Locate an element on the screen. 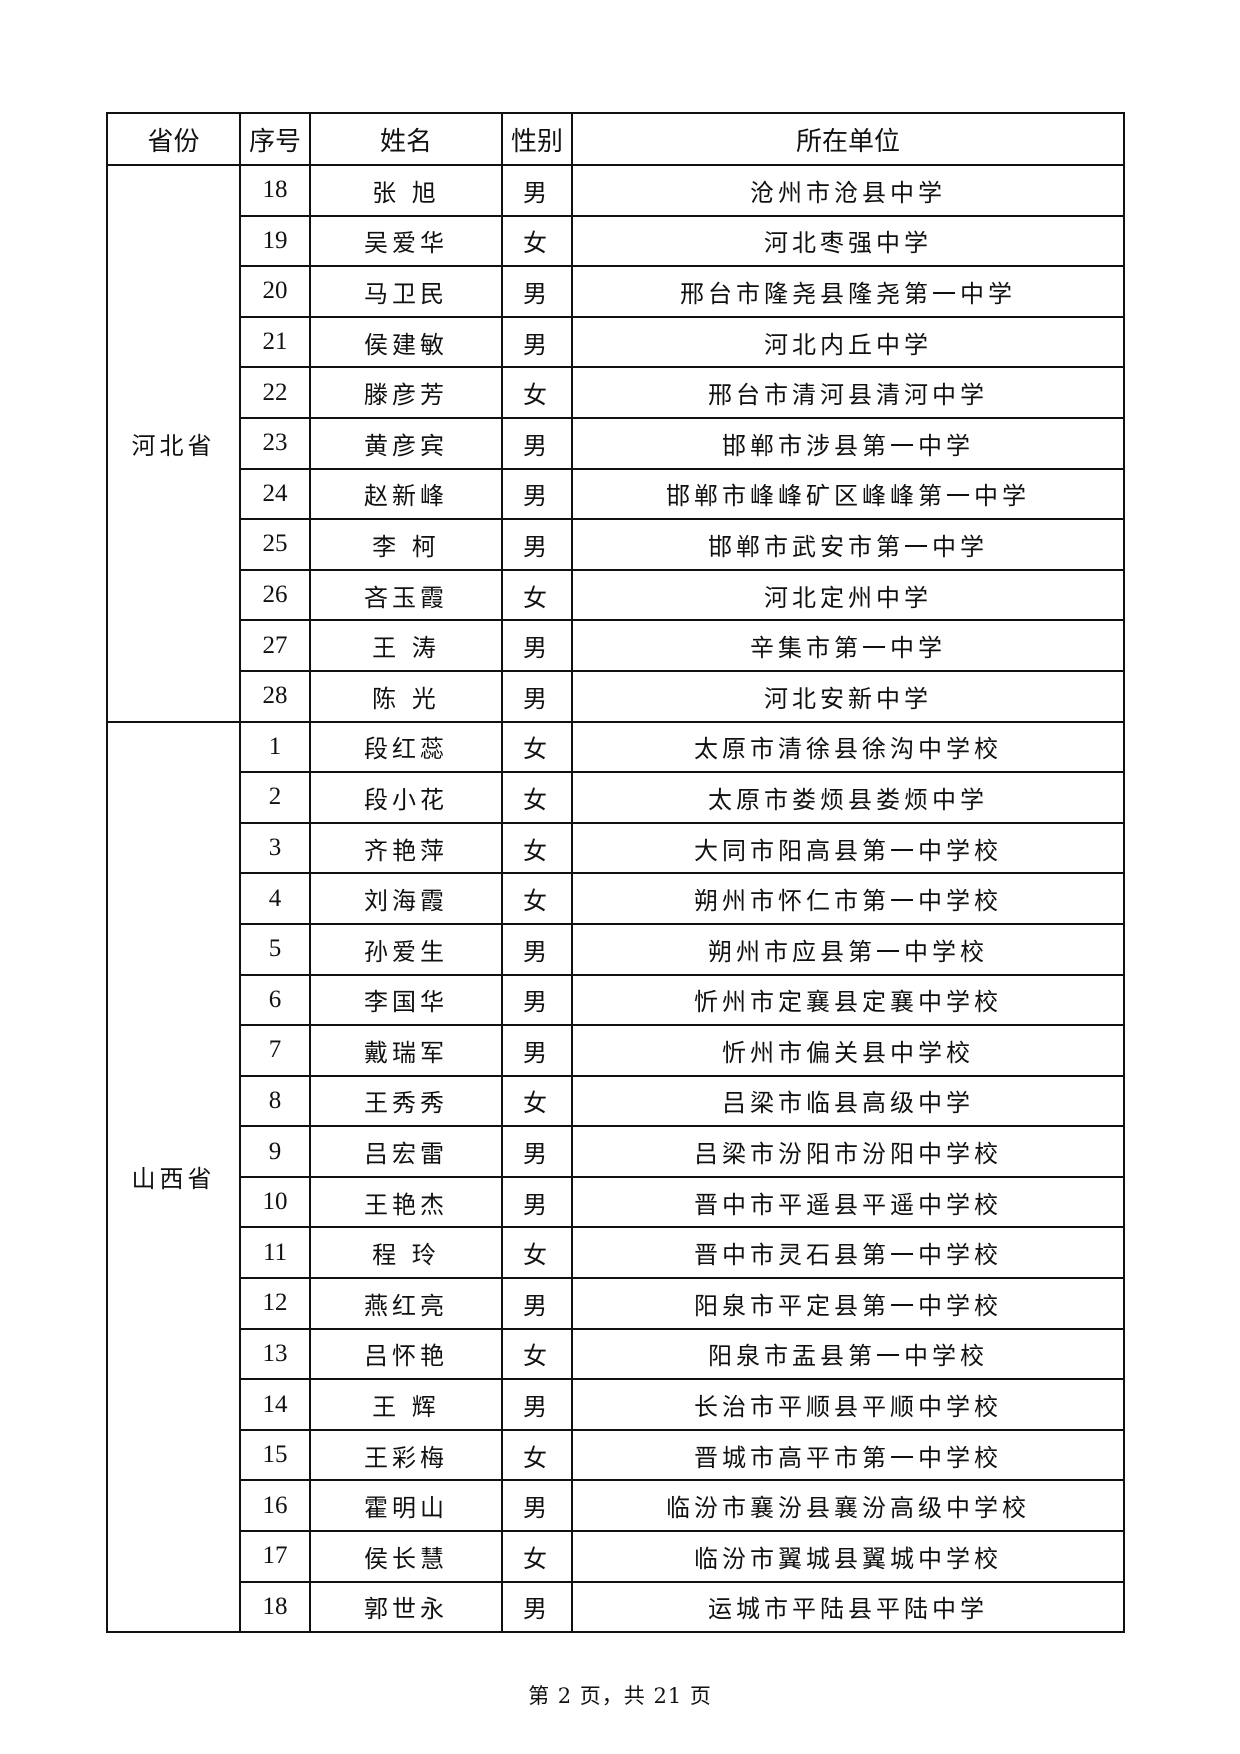 The image size is (1240, 1754). name-cell: 侯长慧 is located at coordinates (406, 1556).